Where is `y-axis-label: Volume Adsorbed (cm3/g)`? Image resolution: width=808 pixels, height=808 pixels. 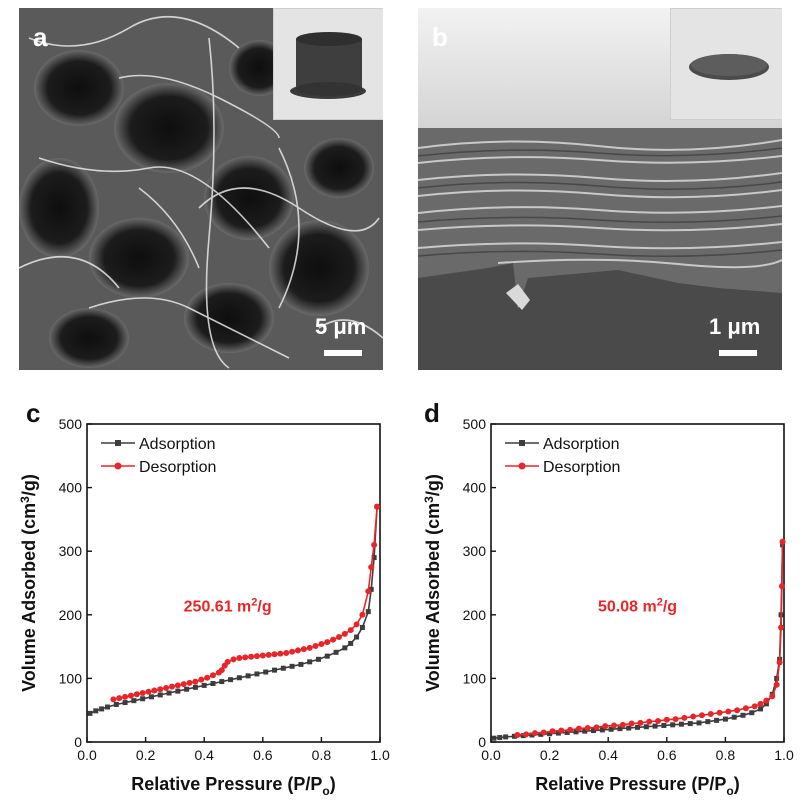
y-axis-label: Volume Adsorbed (cm3/g) is located at coordinates (28, 583).